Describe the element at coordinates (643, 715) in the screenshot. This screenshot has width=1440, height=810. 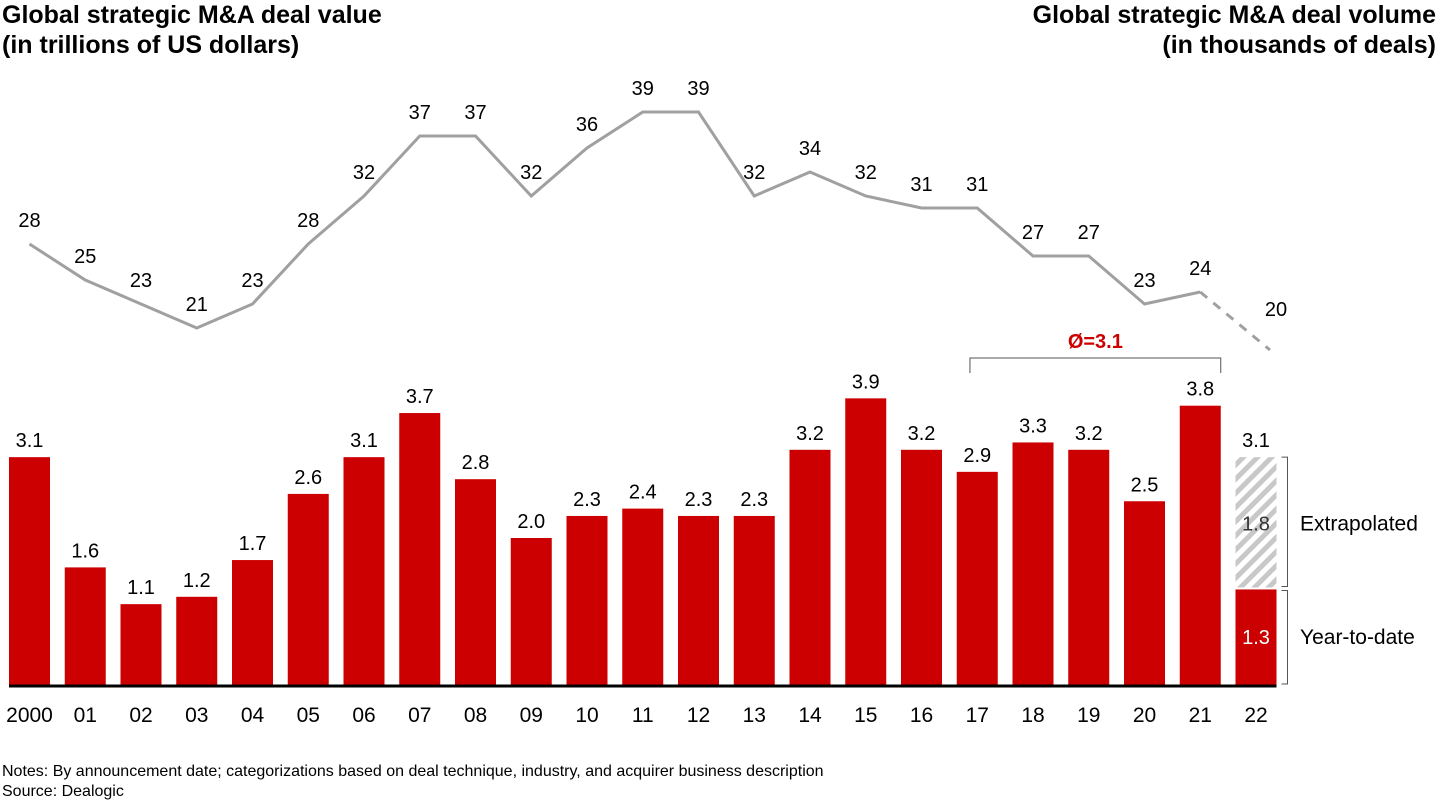
I see `x-tick-label-11: 11` at that location.